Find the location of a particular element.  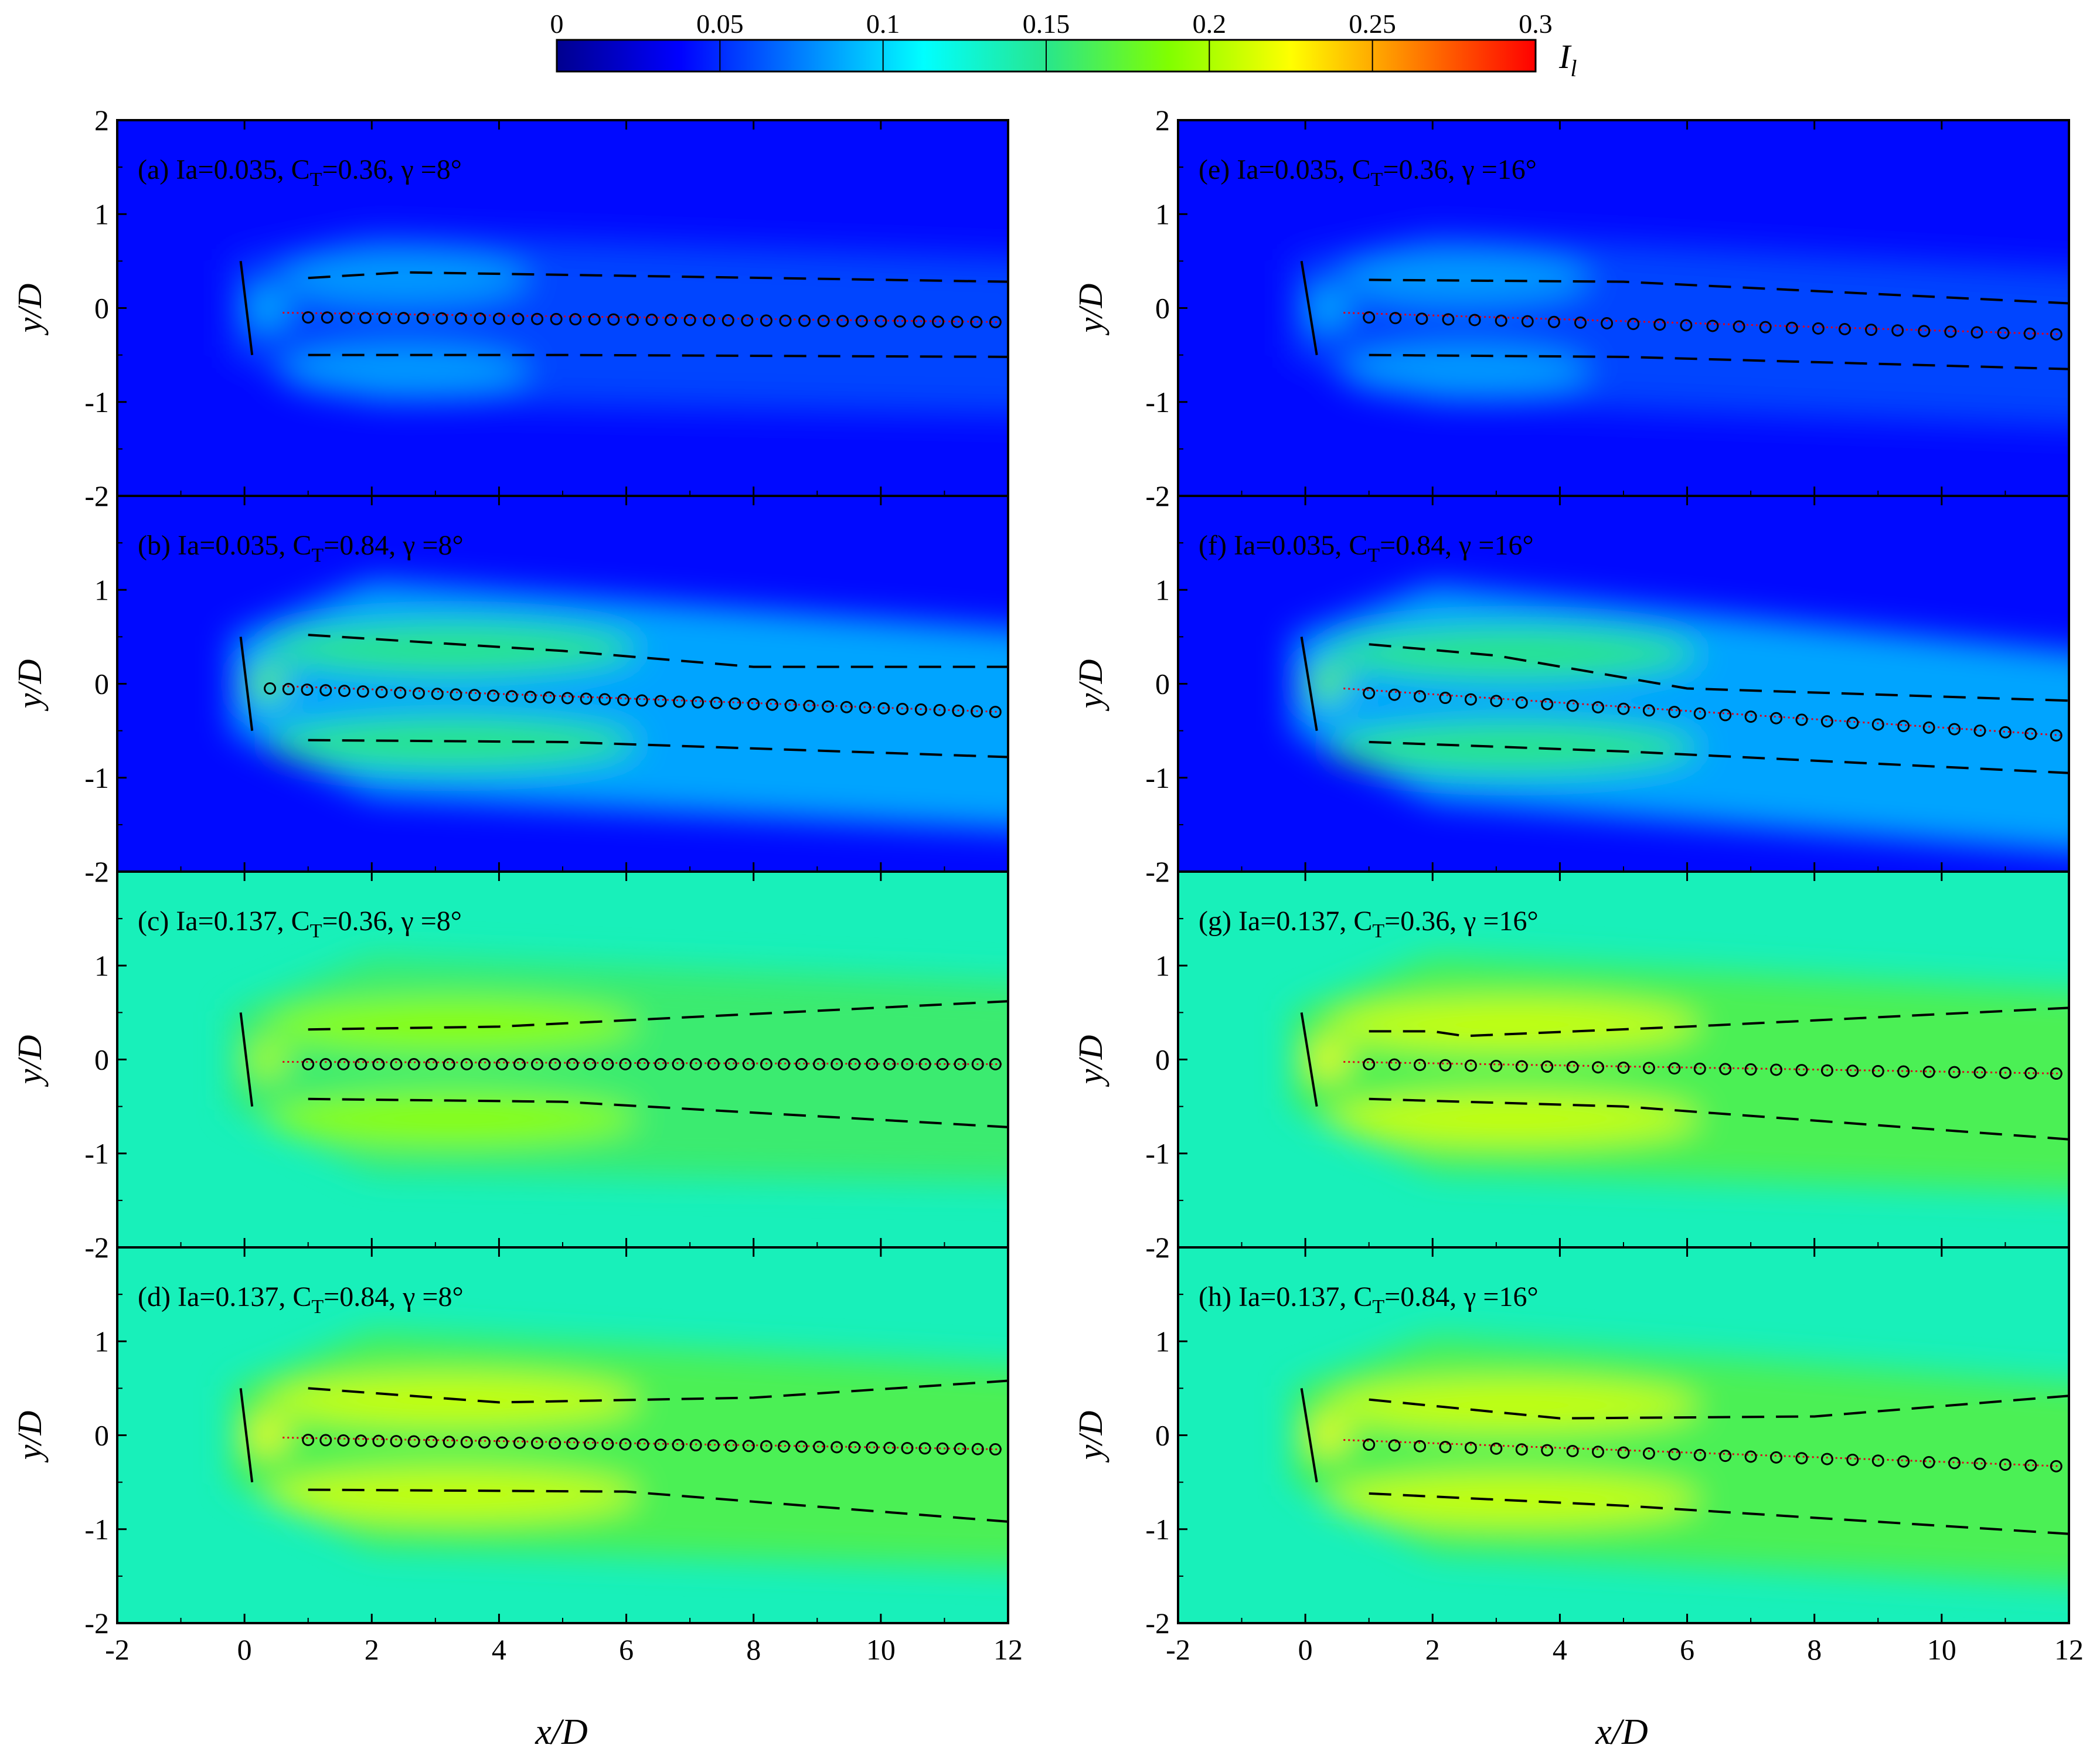

colorbar-tick-label: 0.15 is located at coordinates (1047, 24).